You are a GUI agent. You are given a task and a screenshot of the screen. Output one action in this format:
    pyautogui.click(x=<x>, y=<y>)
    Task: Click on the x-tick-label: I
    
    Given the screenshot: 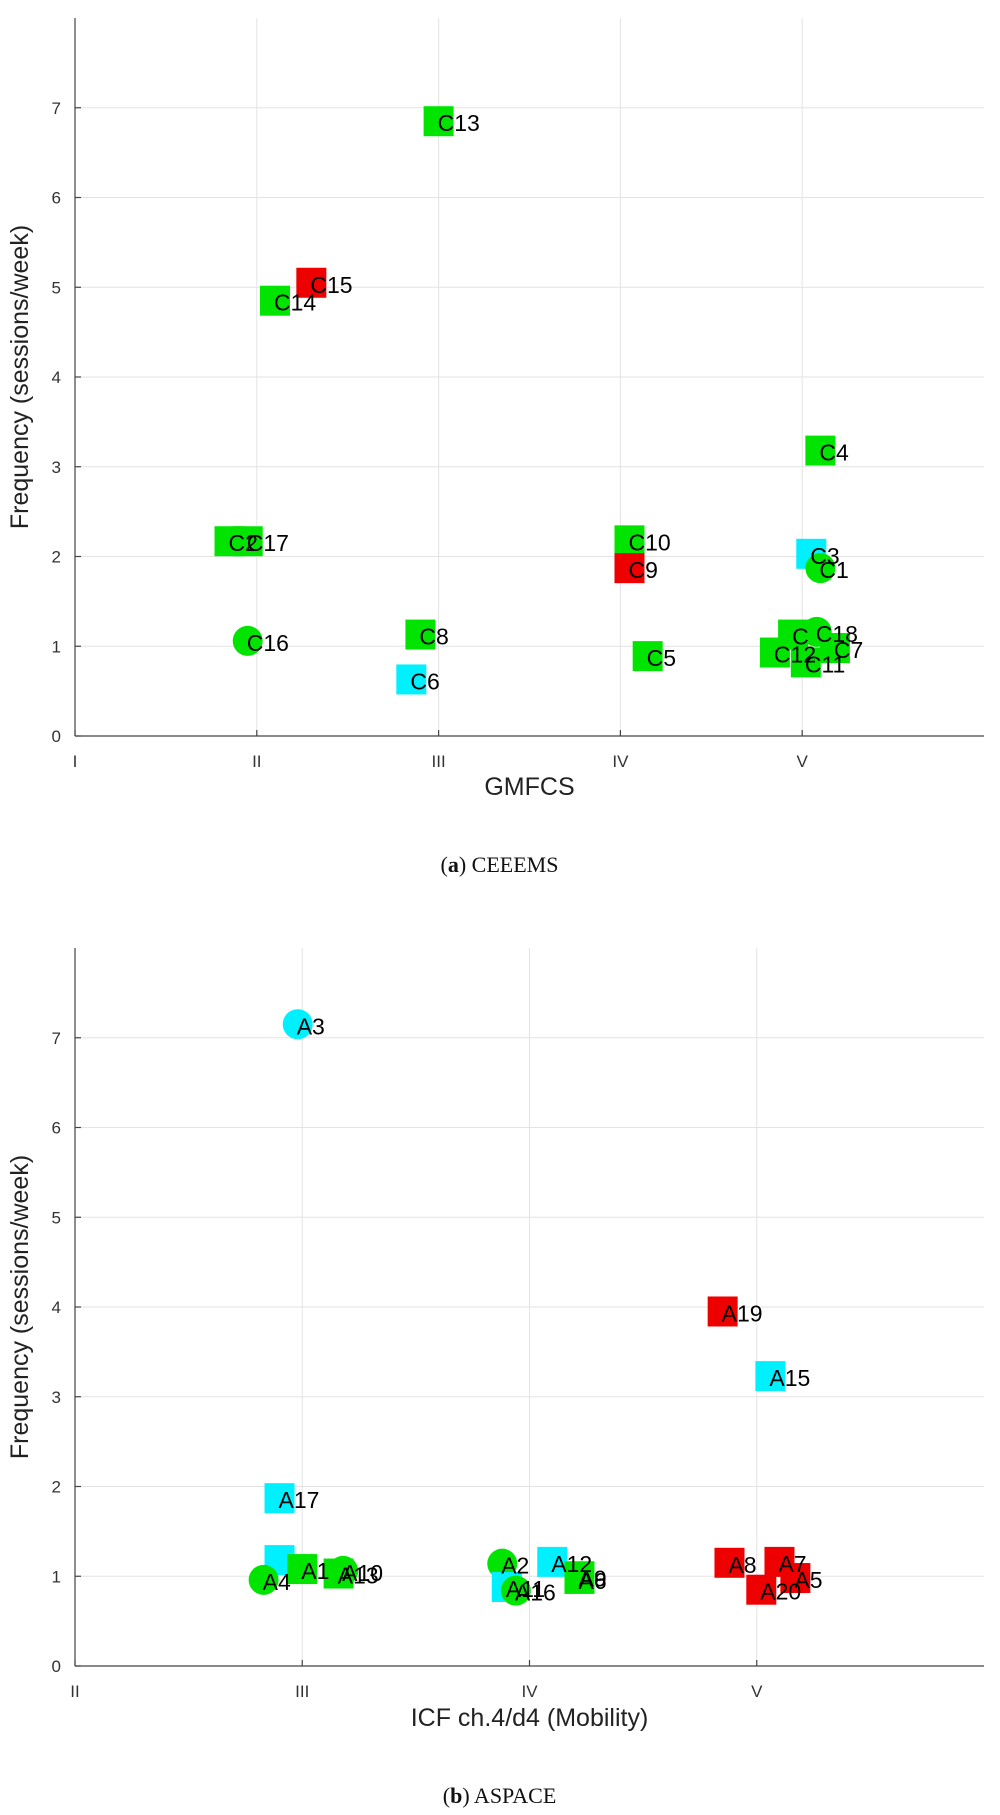 What is the action you would take?
    pyautogui.click(x=75, y=761)
    